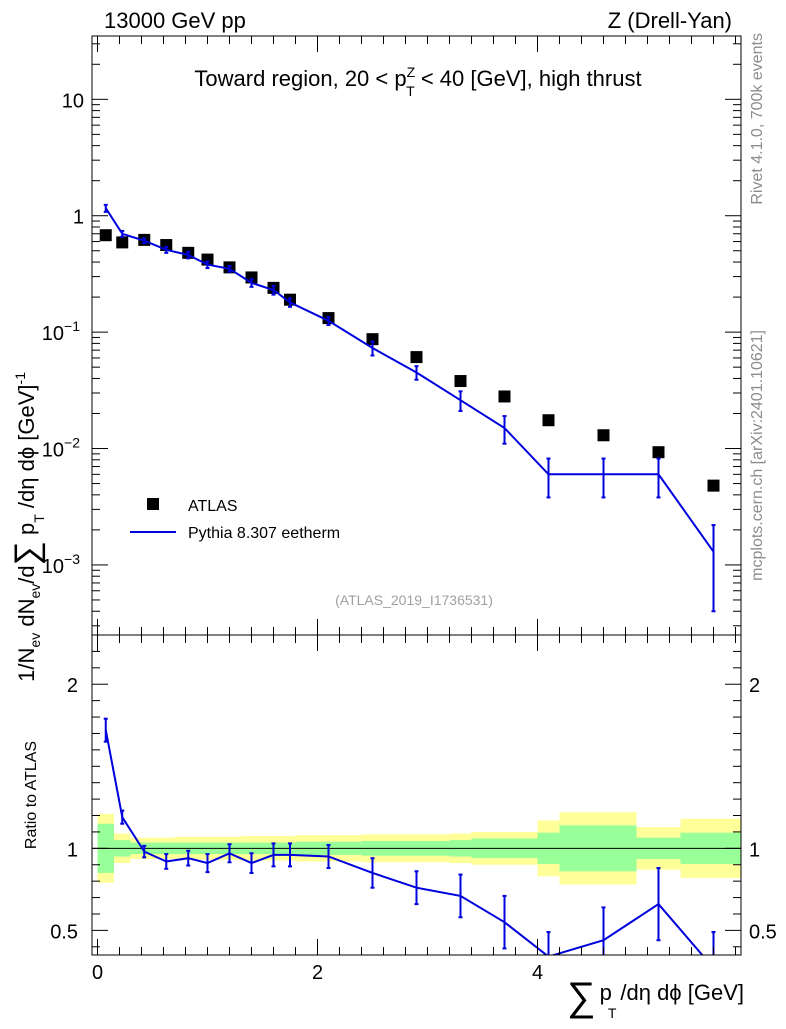  Describe the element at coordinates (763, 932) in the screenshot. I see `ratio-y-tick-label-right: 0.5` at that location.